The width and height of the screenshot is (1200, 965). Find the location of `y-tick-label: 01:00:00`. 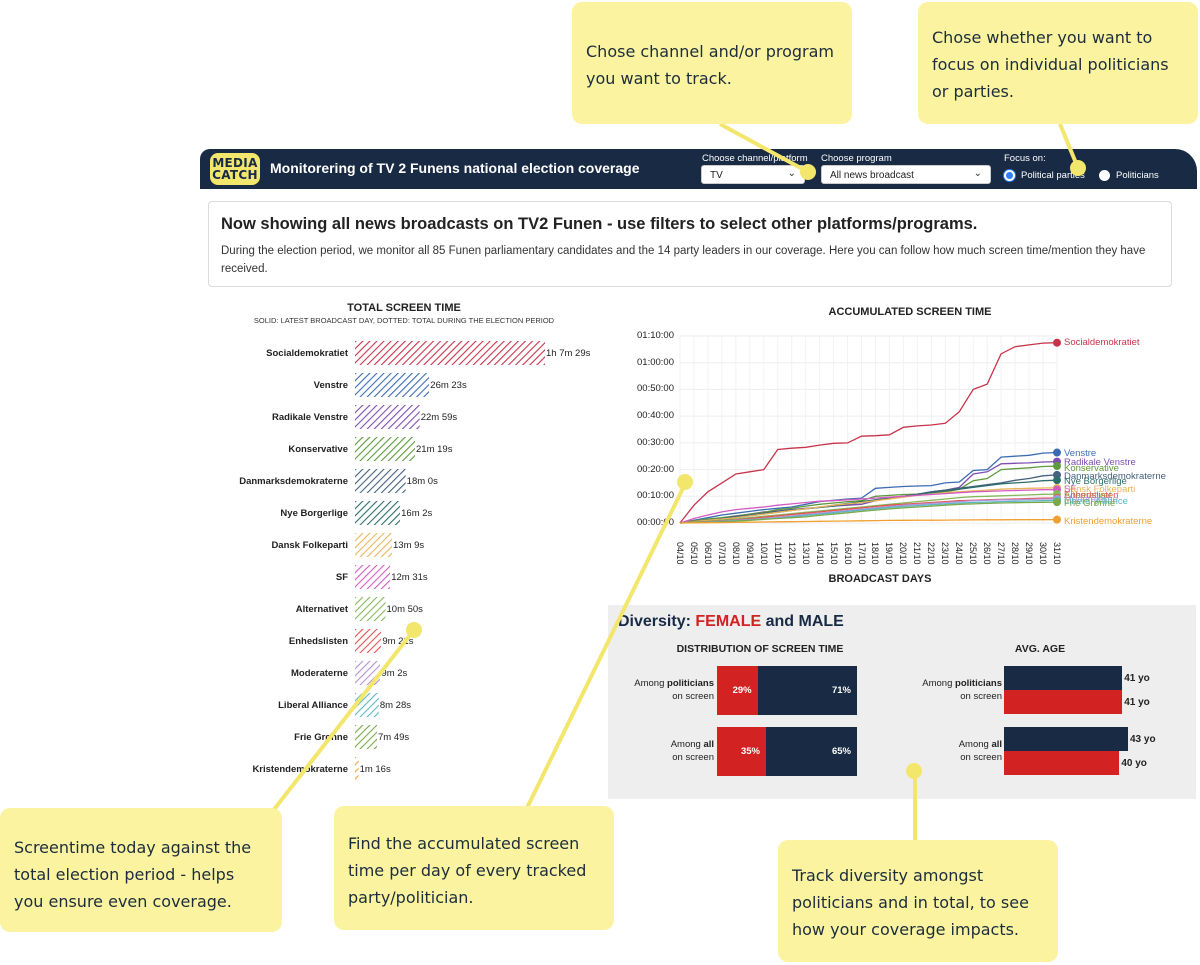

y-tick-label: 01:00:00 is located at coordinates (655, 362).